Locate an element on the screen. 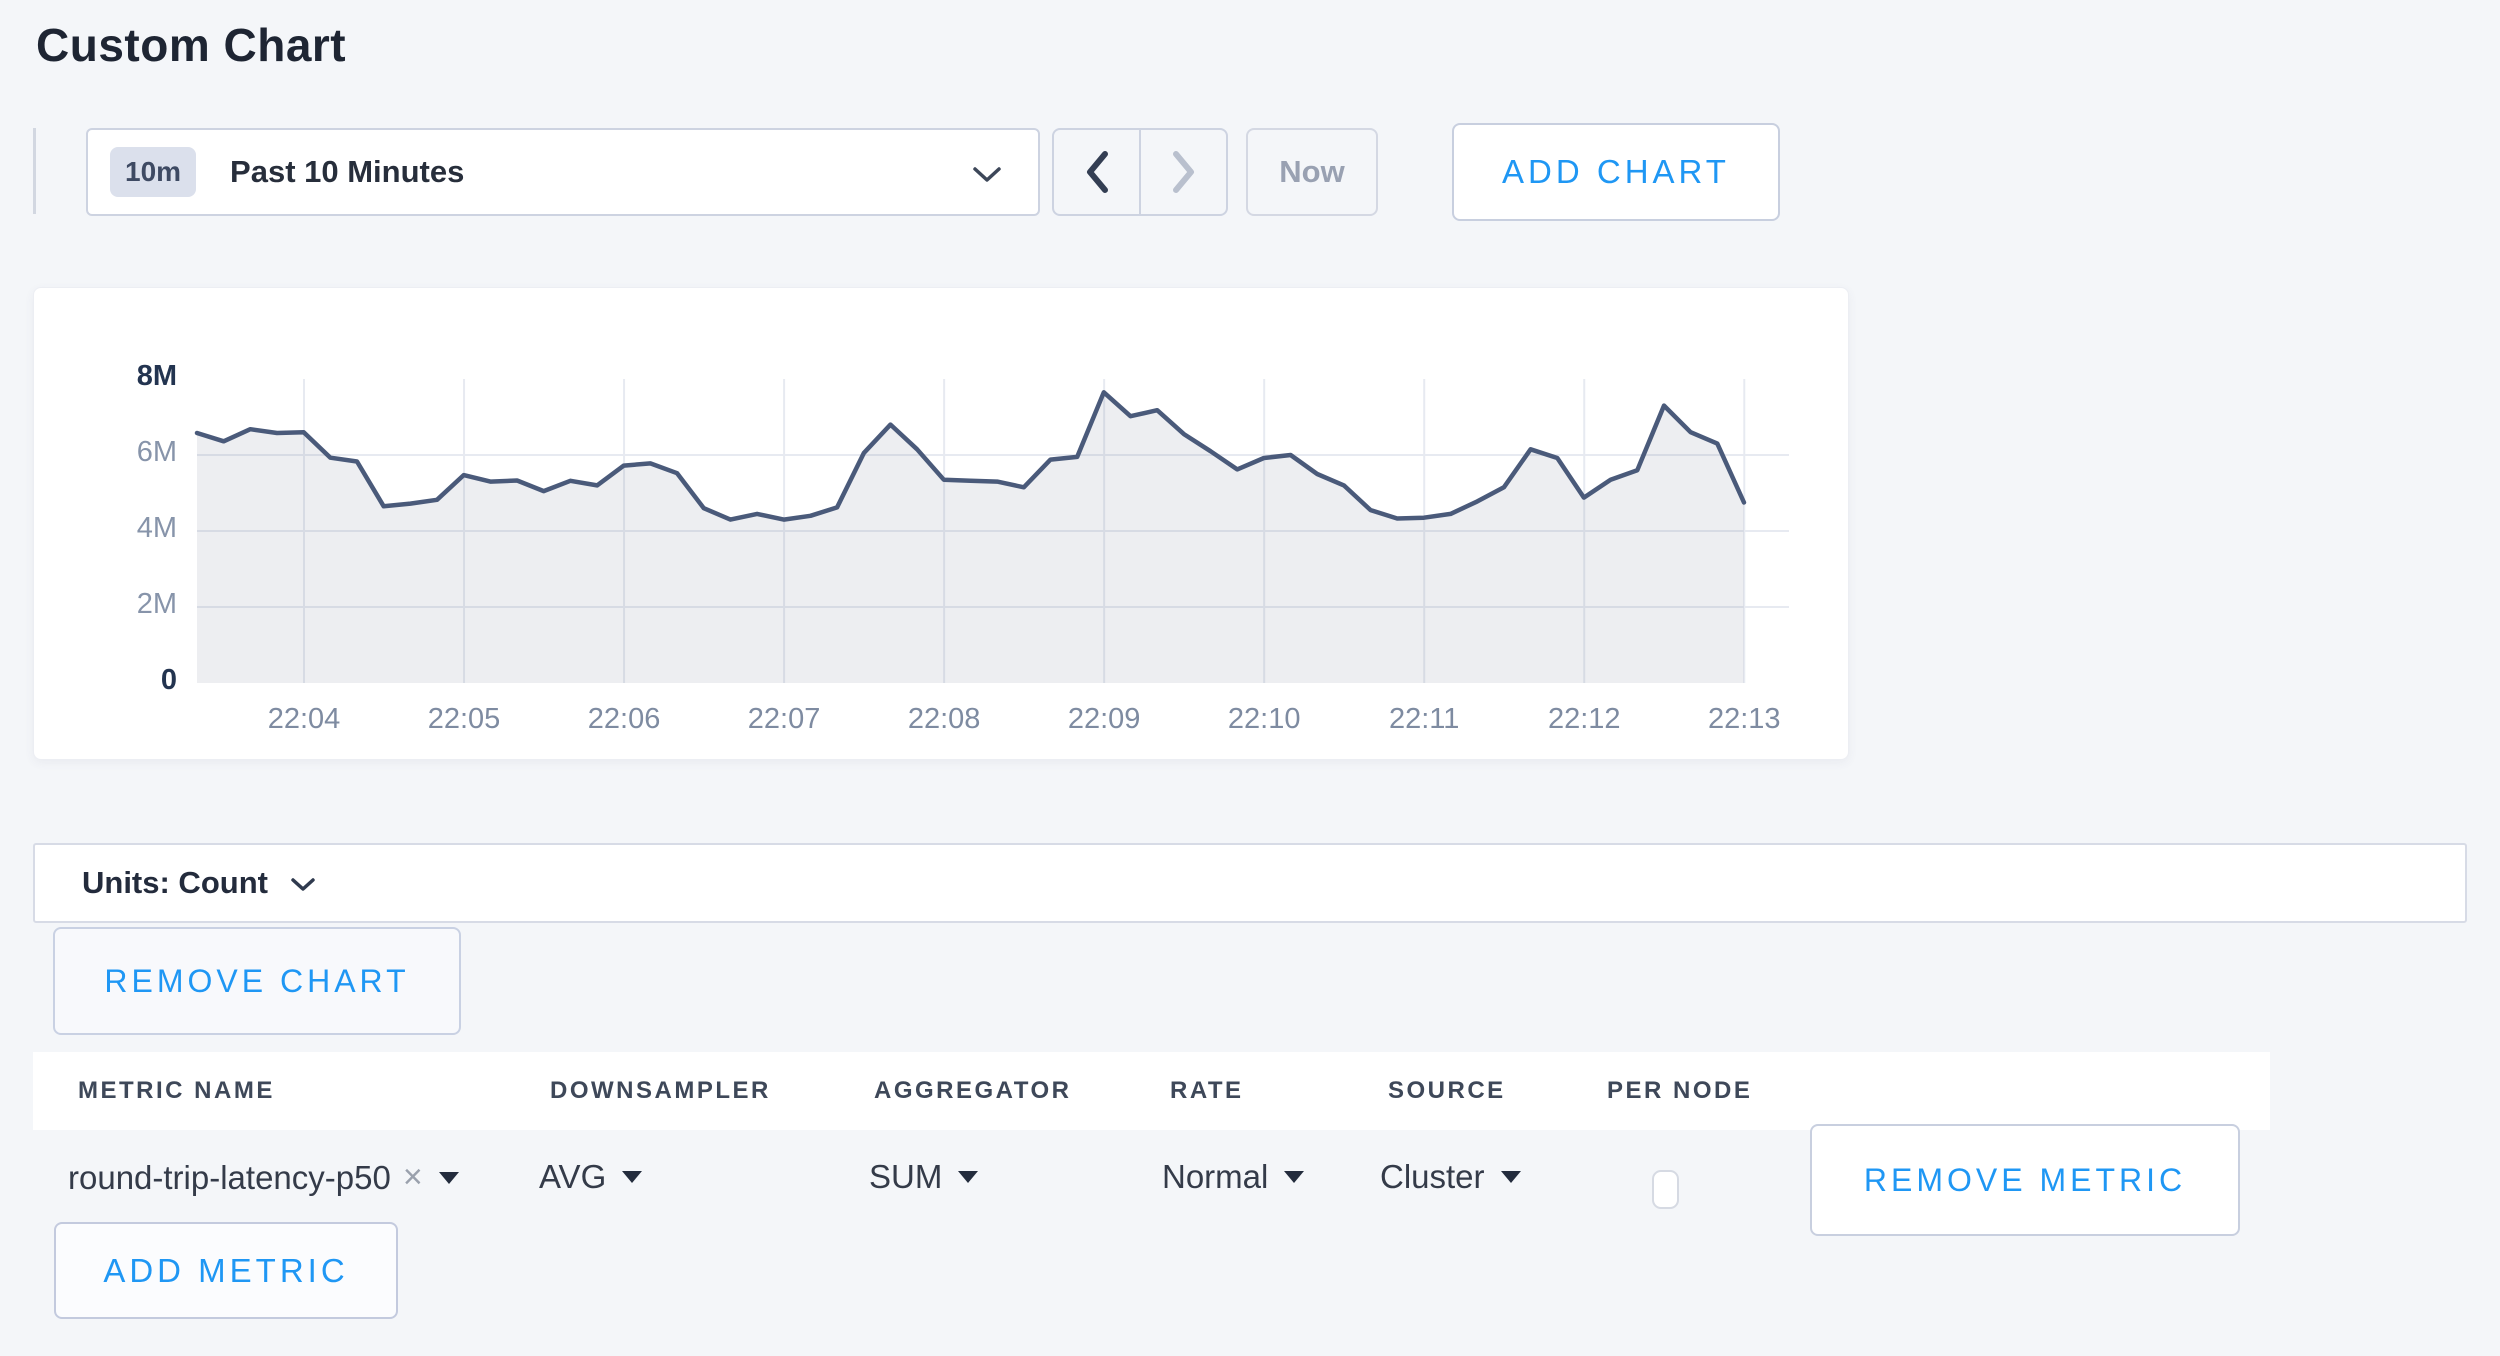 The height and width of the screenshot is (1356, 2500). x-axis-tick: 22:11 is located at coordinates (1424, 719).